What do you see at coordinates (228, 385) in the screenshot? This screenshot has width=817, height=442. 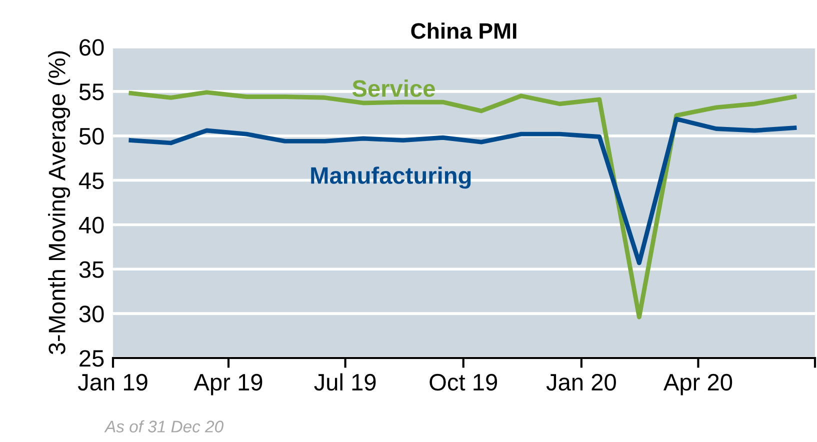 I see `x-tick-label: Apr 19` at bounding box center [228, 385].